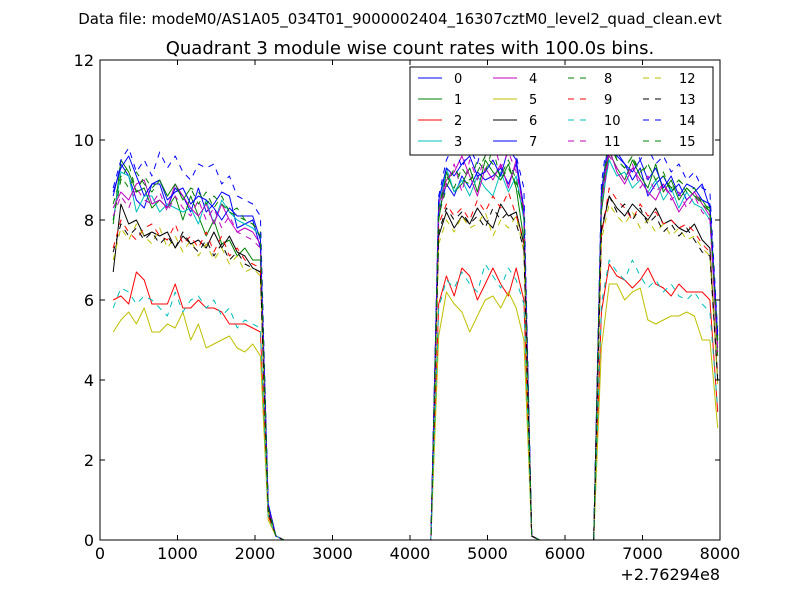 The width and height of the screenshot is (800, 600). What do you see at coordinates (565, 553) in the screenshot?
I see `x-tick-label: 6000` at bounding box center [565, 553].